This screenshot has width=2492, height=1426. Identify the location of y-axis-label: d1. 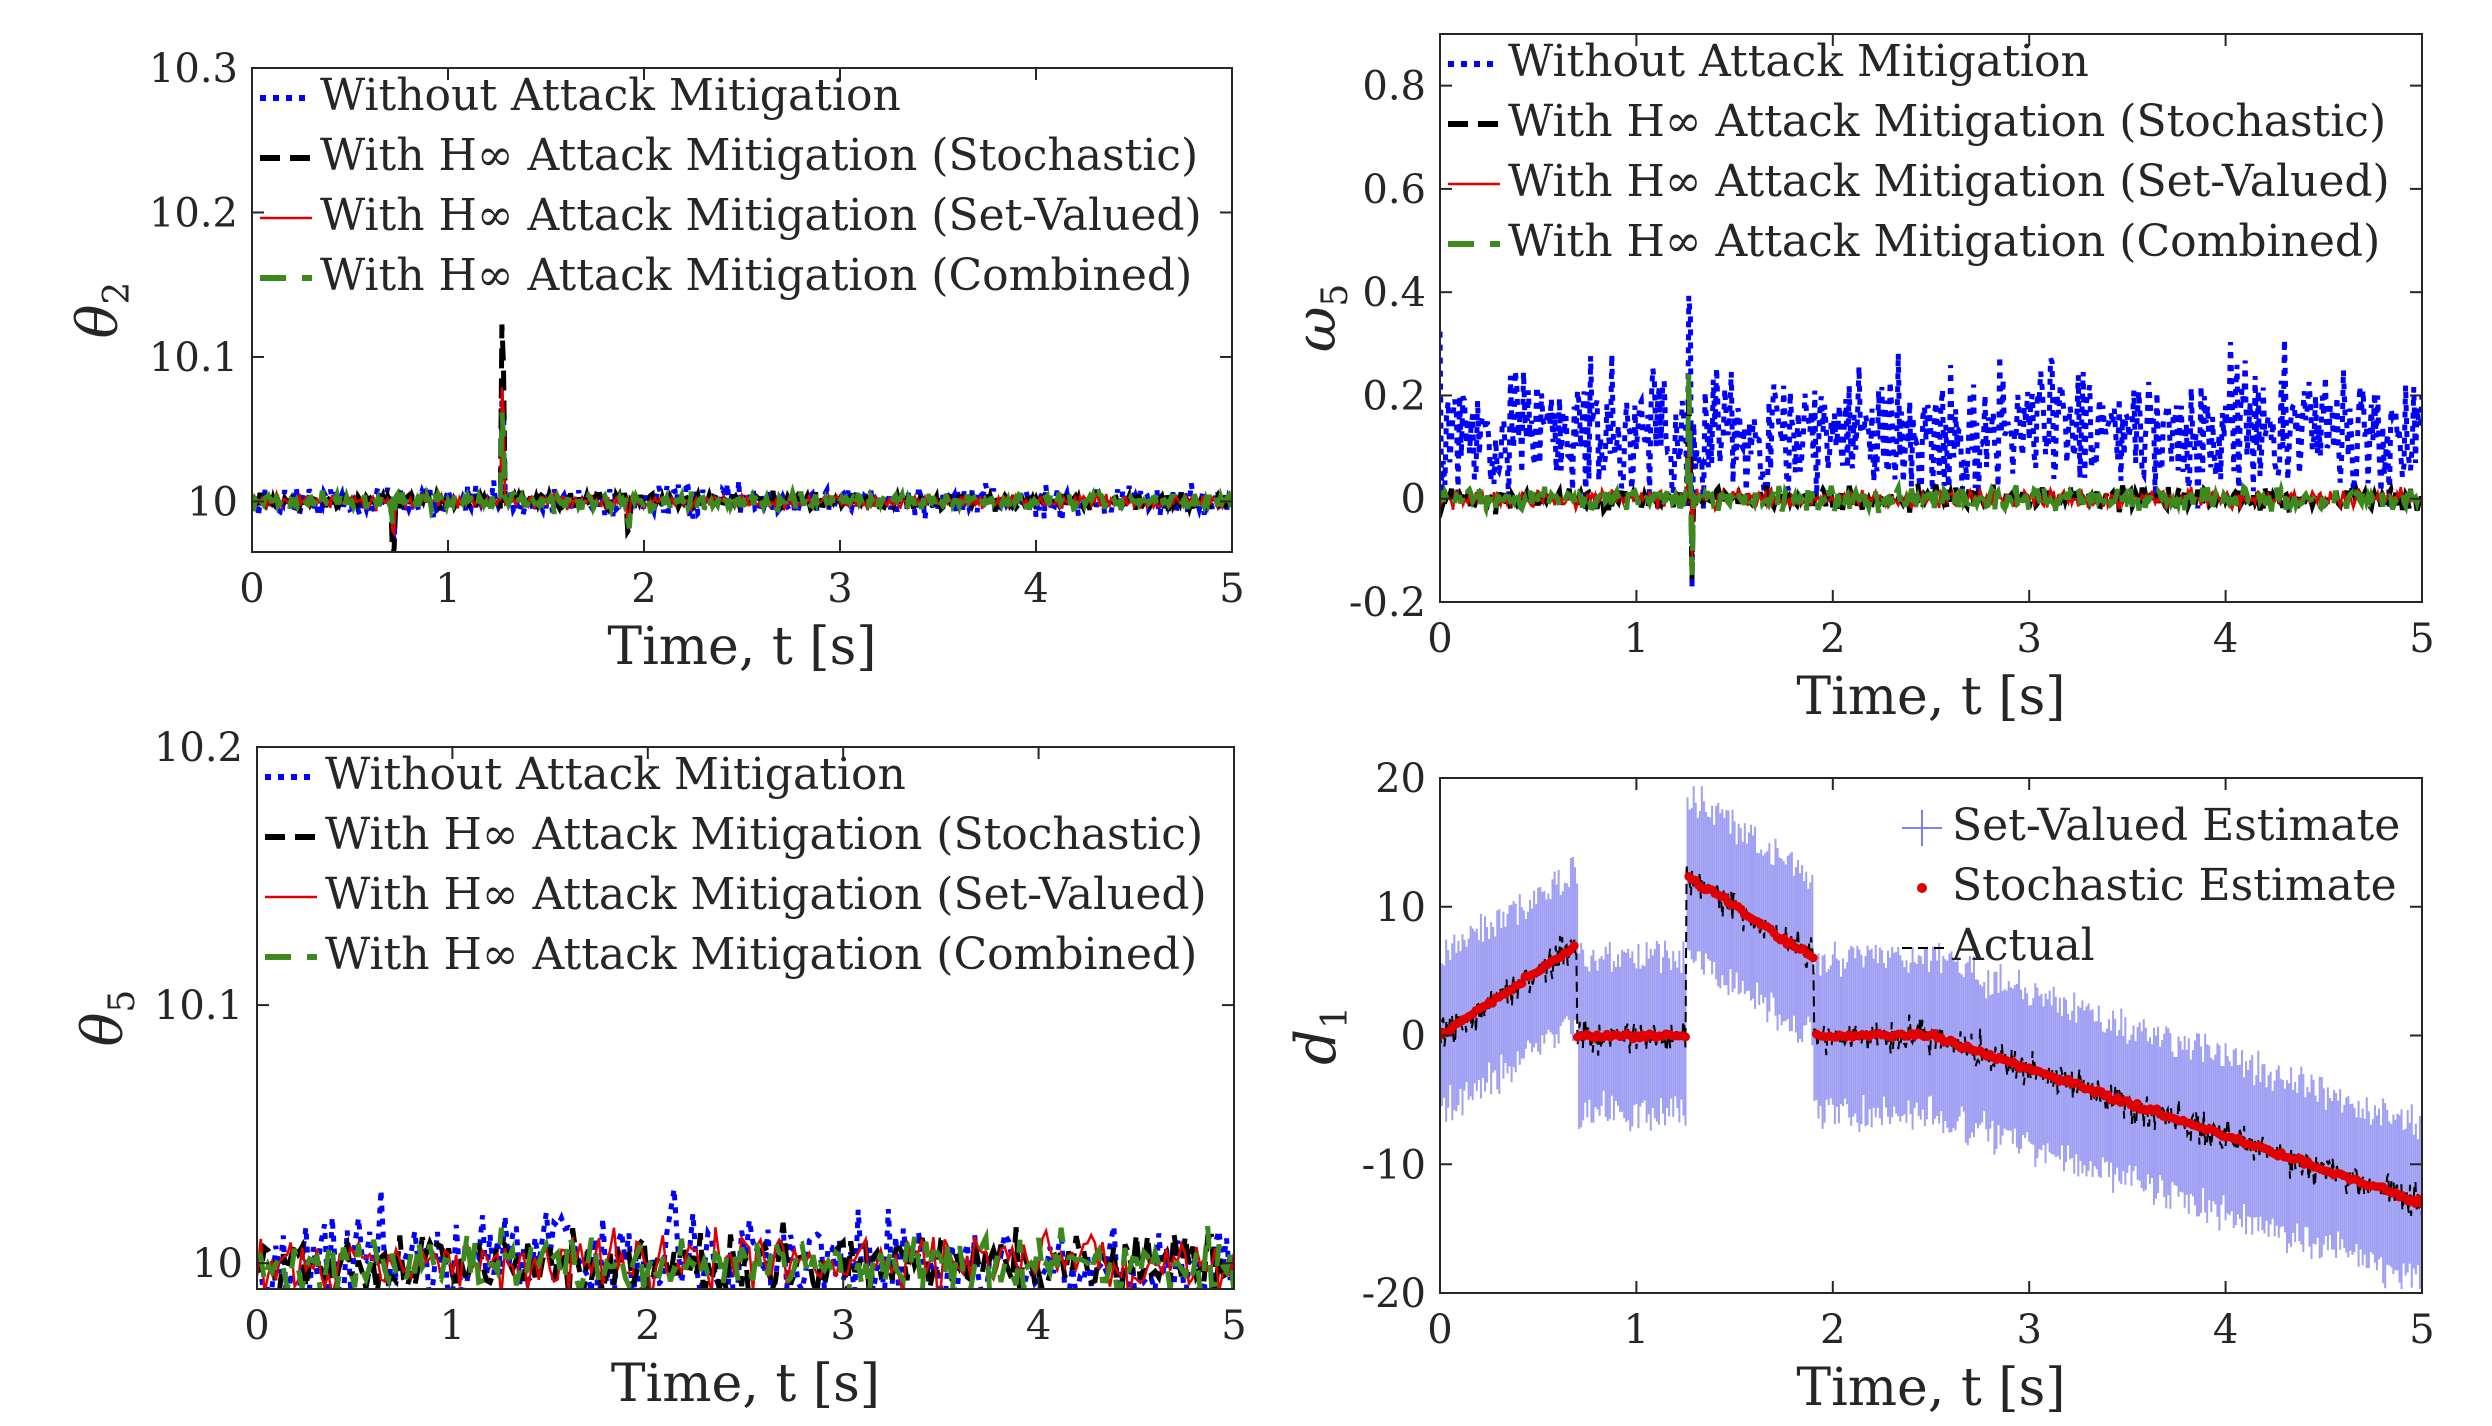
(1320, 1035).